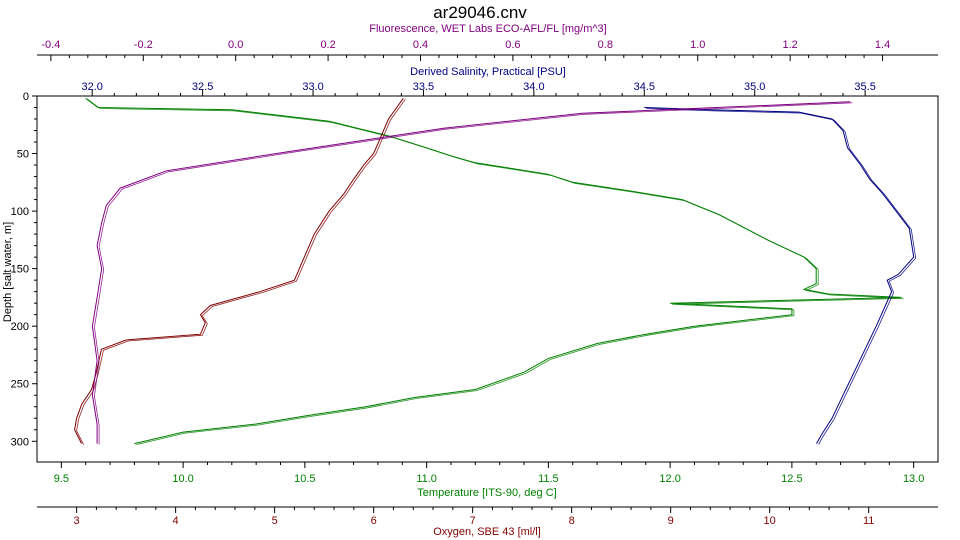 Image resolution: width=960 pixels, height=540 pixels. What do you see at coordinates (20, 212) in the screenshot?
I see `tick-label-depth: 100` at bounding box center [20, 212].